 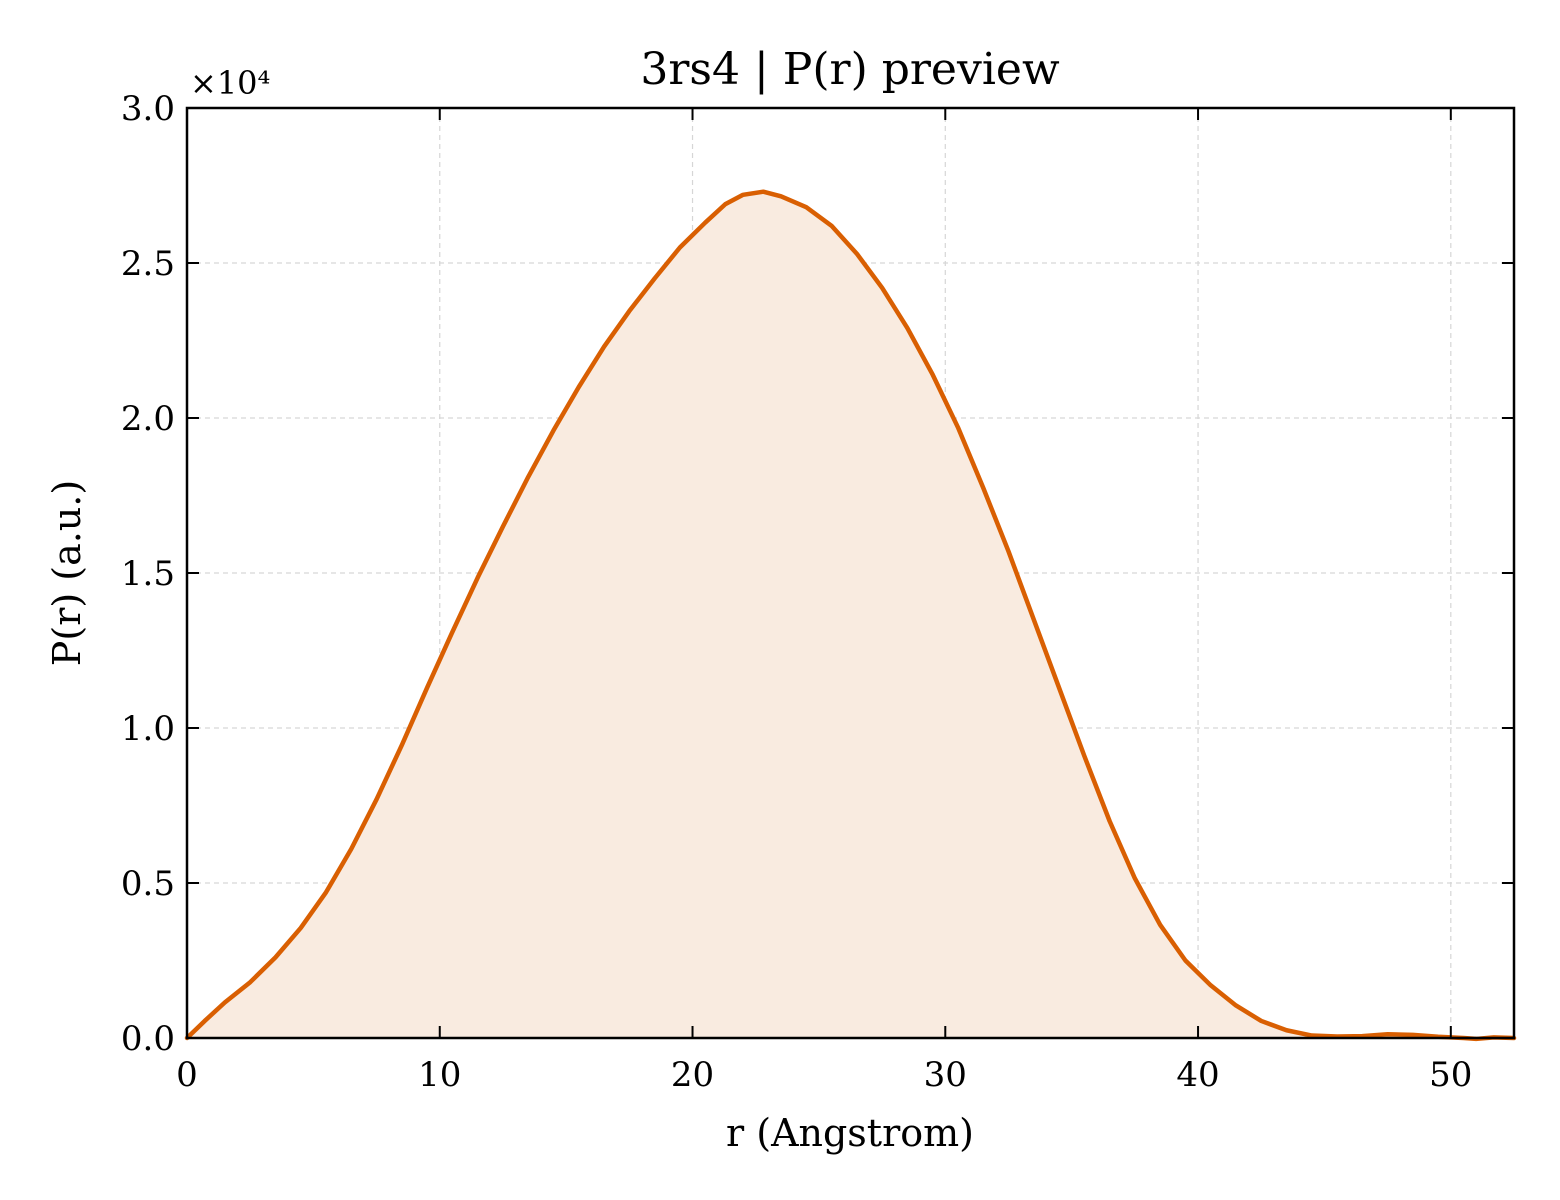 What do you see at coordinates (850, 1133) in the screenshot?
I see `x-axis-label: r (Angstrom)` at bounding box center [850, 1133].